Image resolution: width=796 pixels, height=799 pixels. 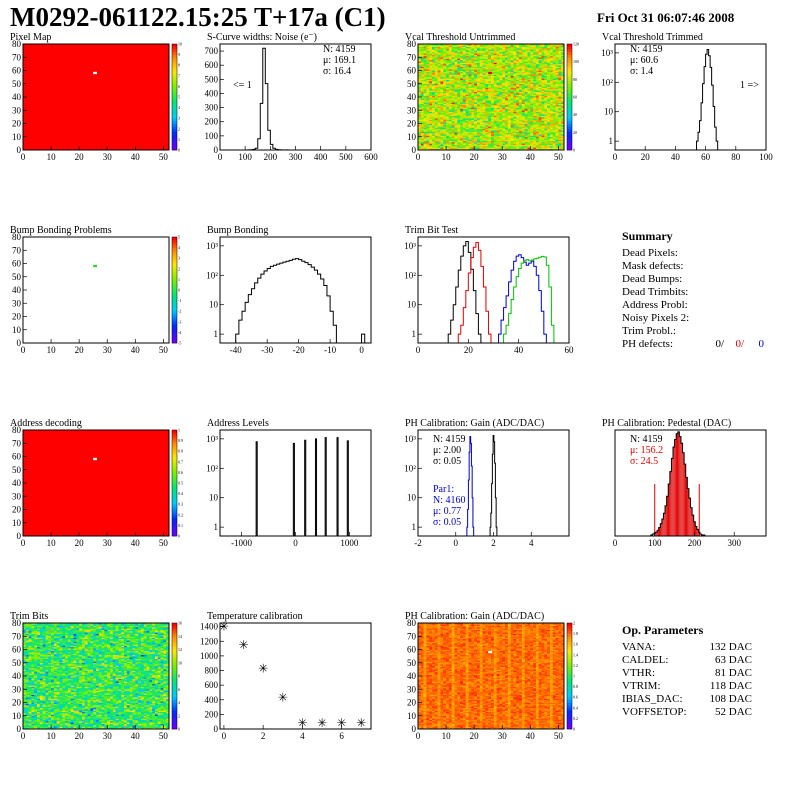 I want to click on ph-gain-stats: N: 4159 μ: 2.00 σ: 0.05, so click(x=449, y=450).